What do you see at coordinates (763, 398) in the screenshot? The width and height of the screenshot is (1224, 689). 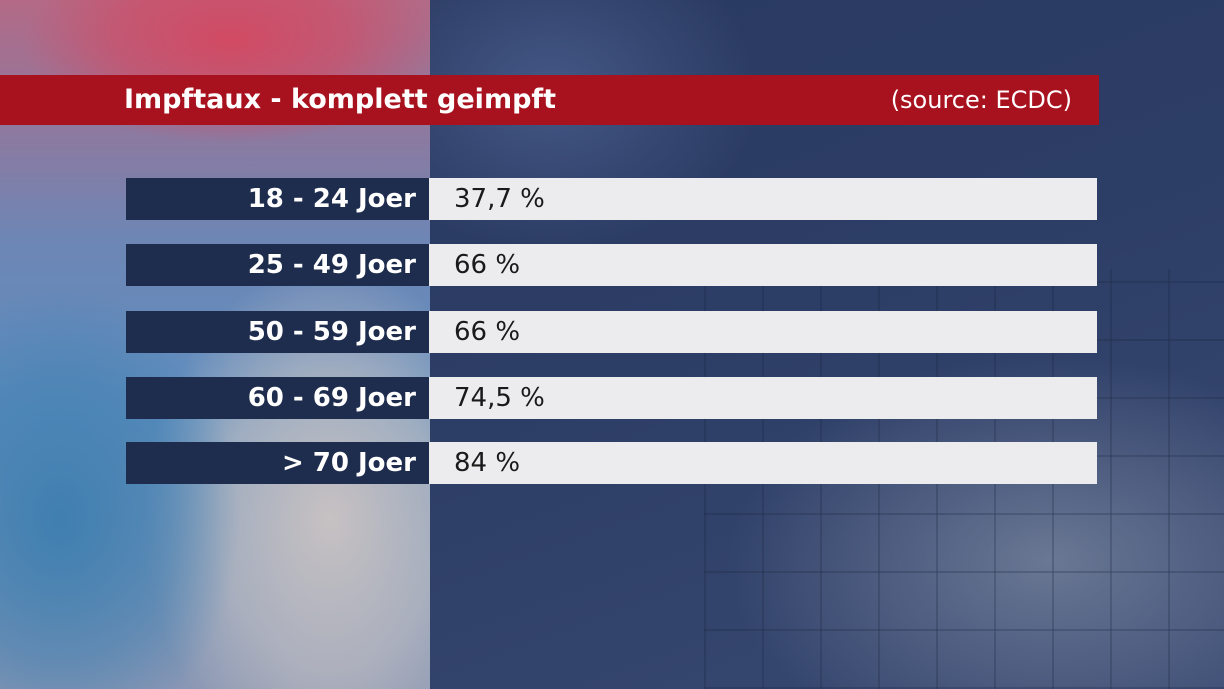 I see `rate-value: 74,5 %` at bounding box center [763, 398].